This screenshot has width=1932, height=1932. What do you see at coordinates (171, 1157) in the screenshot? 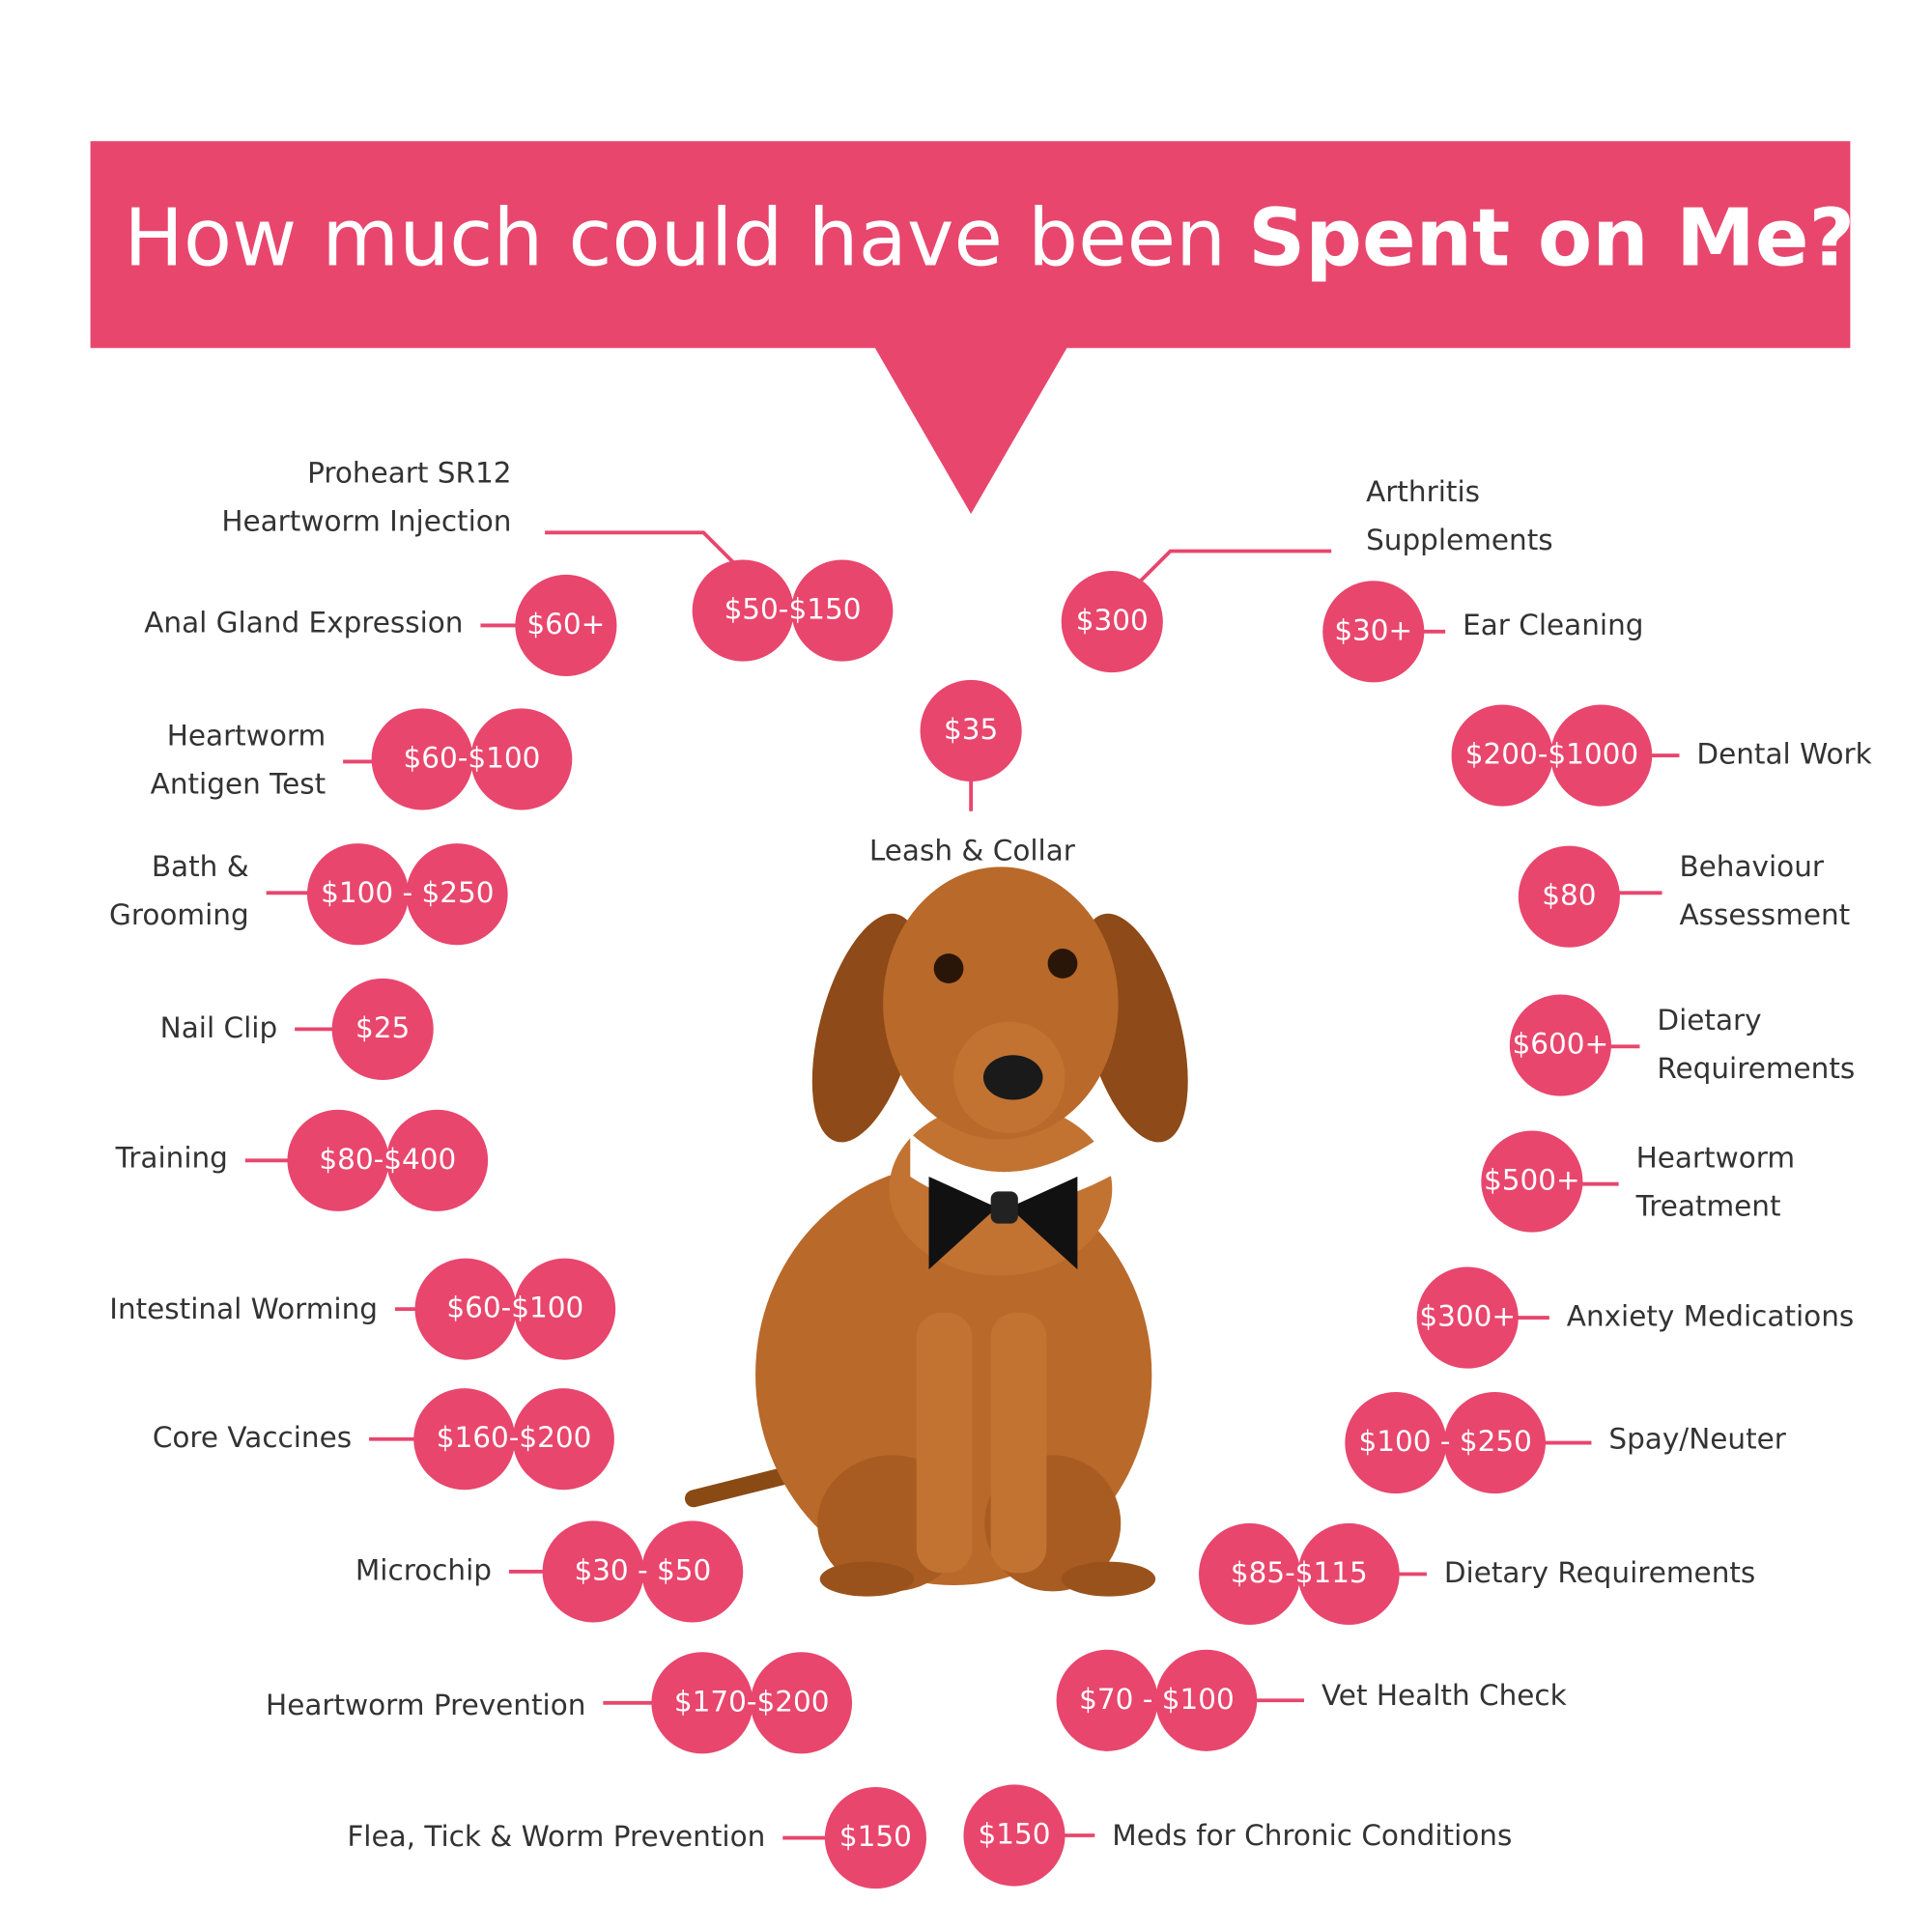
I see `item-label: Training` at bounding box center [171, 1157].